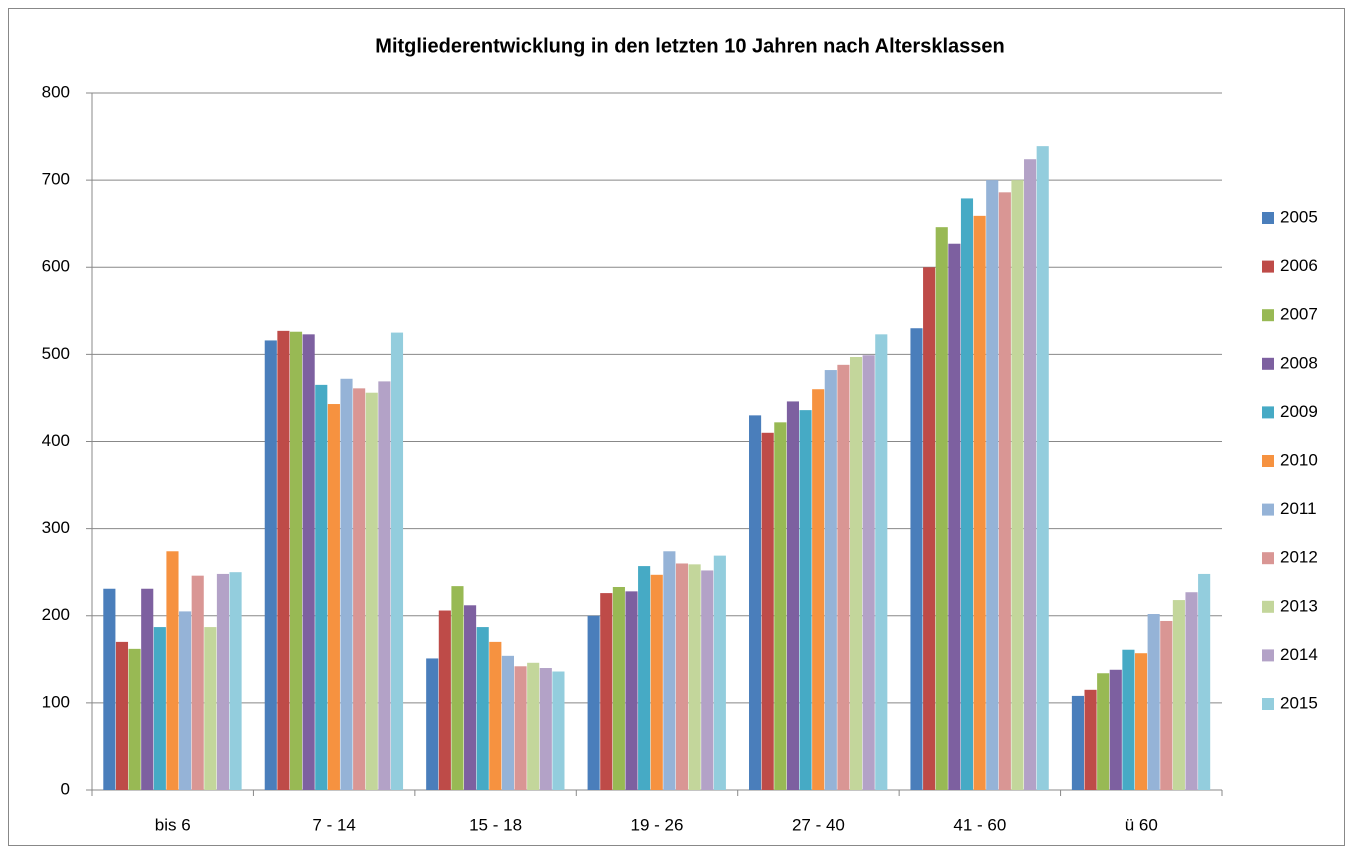  What do you see at coordinates (1299, 362) in the screenshot?
I see `legend-label: 2008` at bounding box center [1299, 362].